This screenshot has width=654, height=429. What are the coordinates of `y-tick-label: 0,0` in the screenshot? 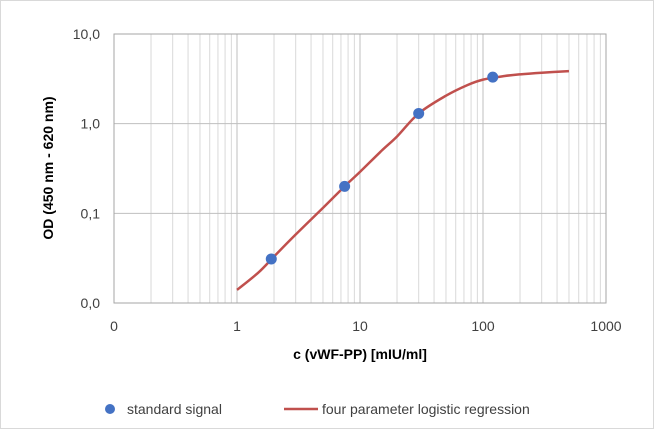 It's located at (91, 303).